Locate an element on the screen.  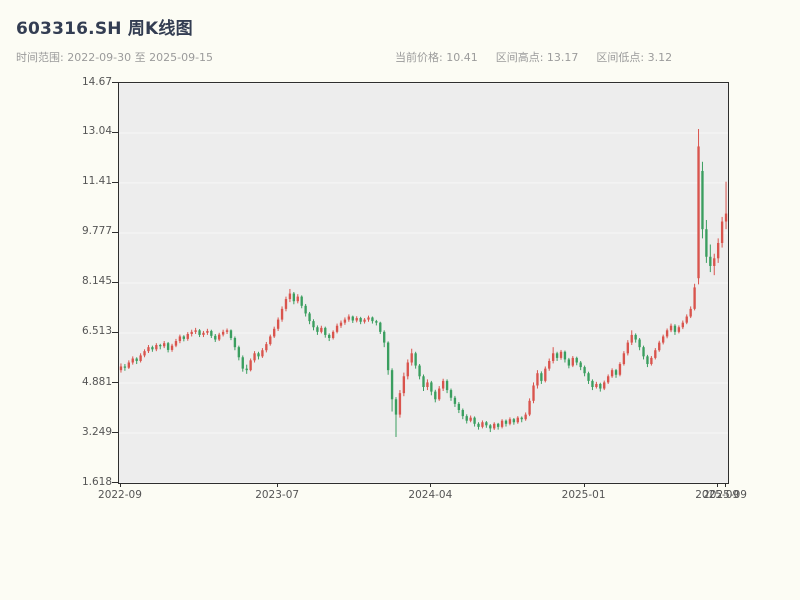
y-tick-label: 8.145 is located at coordinates (96, 281).